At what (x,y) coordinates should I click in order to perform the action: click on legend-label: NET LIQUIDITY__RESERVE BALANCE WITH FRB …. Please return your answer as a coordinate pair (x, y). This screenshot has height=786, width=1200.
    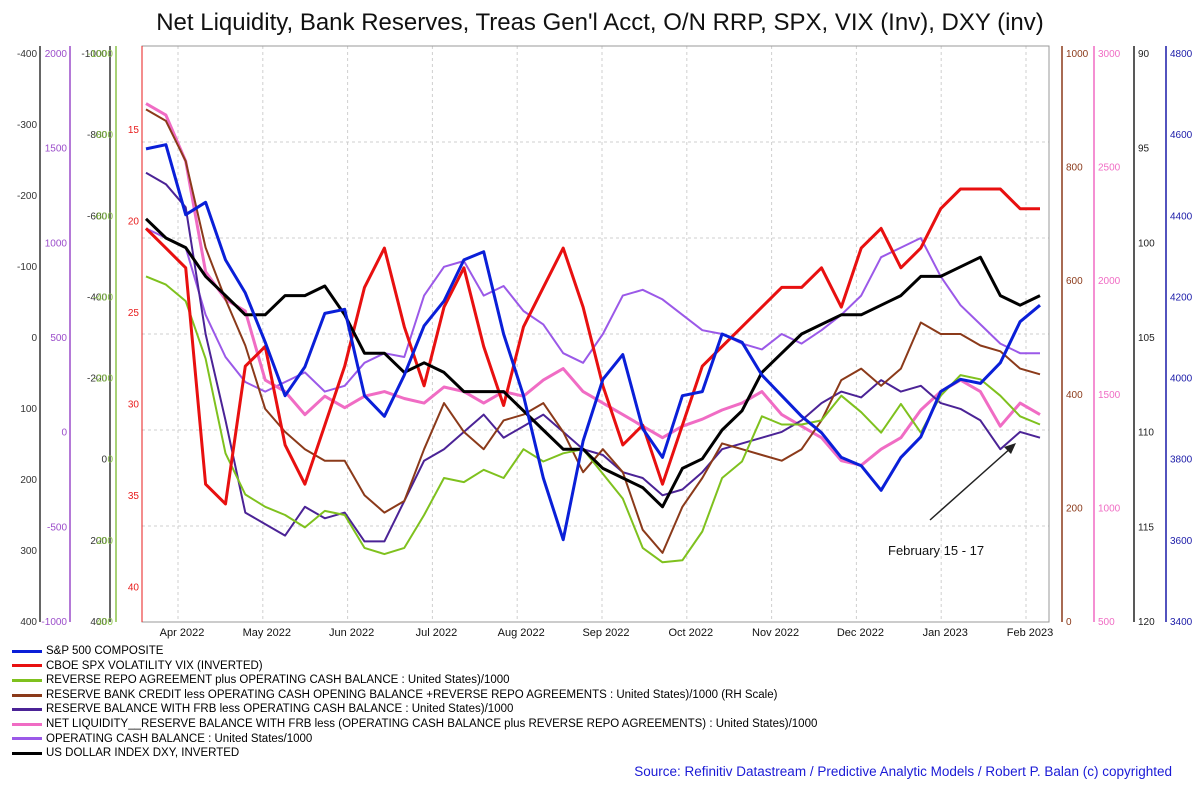
    Looking at the image, I should click on (432, 723).